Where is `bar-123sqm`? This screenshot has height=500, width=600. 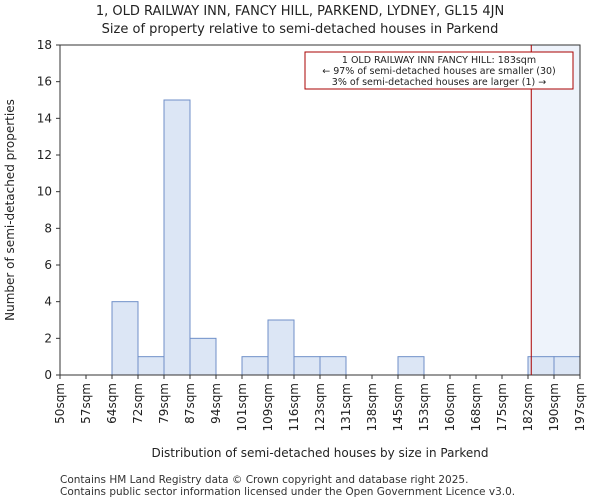 bar-123sqm is located at coordinates (333, 366).